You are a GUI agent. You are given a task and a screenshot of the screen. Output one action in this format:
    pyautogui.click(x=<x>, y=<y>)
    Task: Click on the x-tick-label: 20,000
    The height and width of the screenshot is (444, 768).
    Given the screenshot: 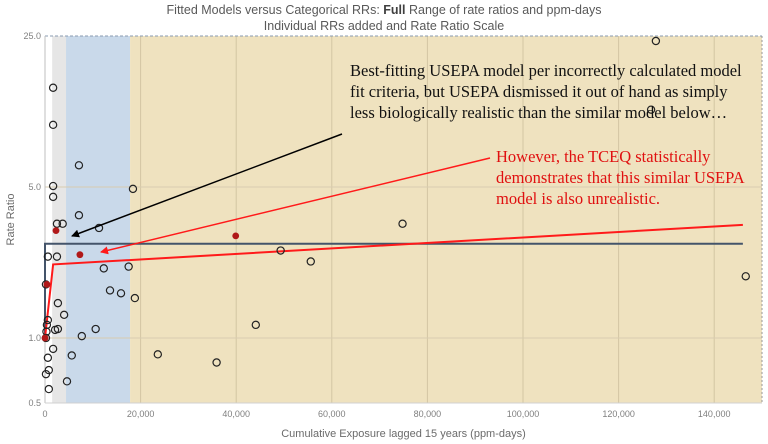 What is the action you would take?
    pyautogui.click(x=141, y=414)
    